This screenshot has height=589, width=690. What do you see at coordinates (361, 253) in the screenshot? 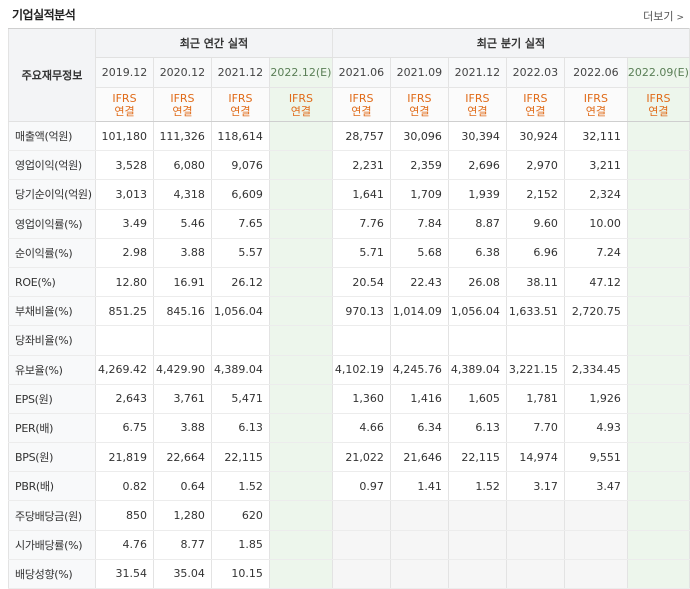
I see `quarter-value-cell: 5.71` at bounding box center [361, 253].